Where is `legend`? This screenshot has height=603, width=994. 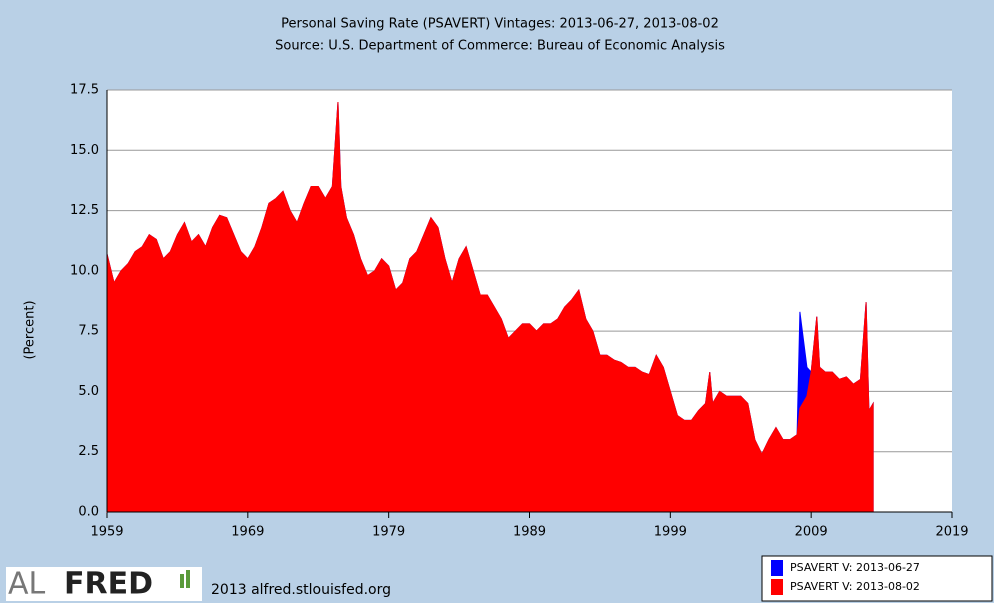
legend is located at coordinates (877, 578).